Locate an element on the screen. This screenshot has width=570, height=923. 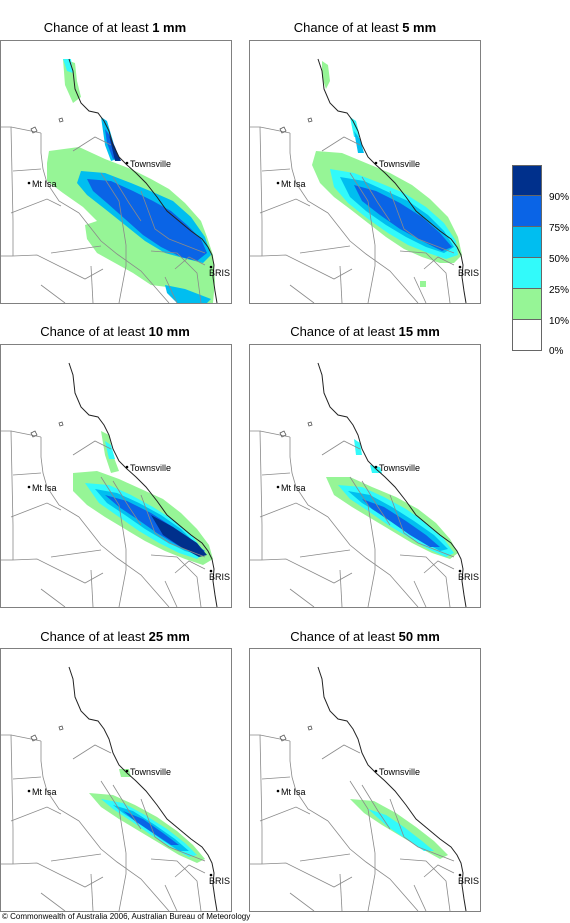
map-svg: Townsville Mt Isa BRIS is located at coordinates (115, 484).